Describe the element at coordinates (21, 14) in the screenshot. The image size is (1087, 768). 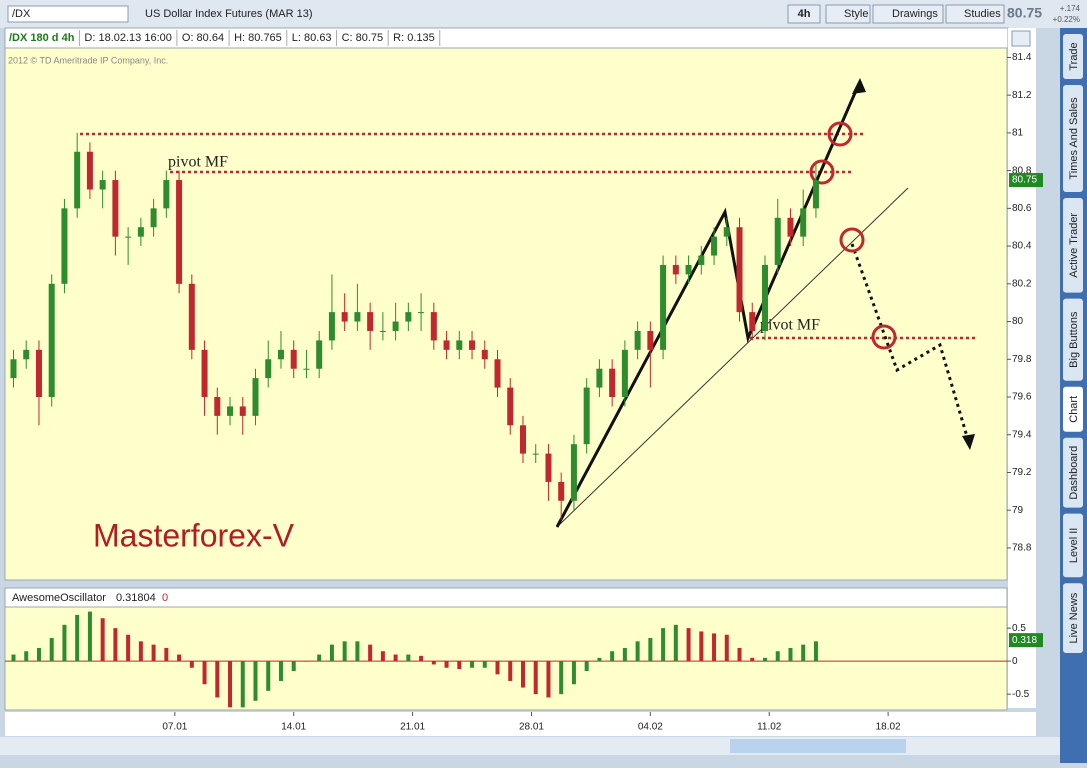
I see `symbol: /DX` at that location.